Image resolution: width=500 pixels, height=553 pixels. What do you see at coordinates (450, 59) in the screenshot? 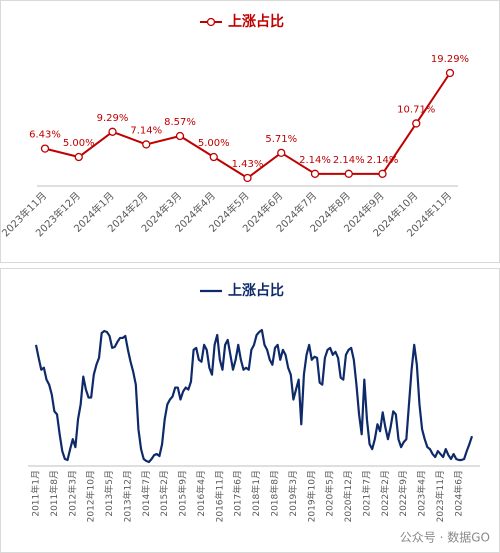
I see `data-label: 19.29%` at bounding box center [450, 59].